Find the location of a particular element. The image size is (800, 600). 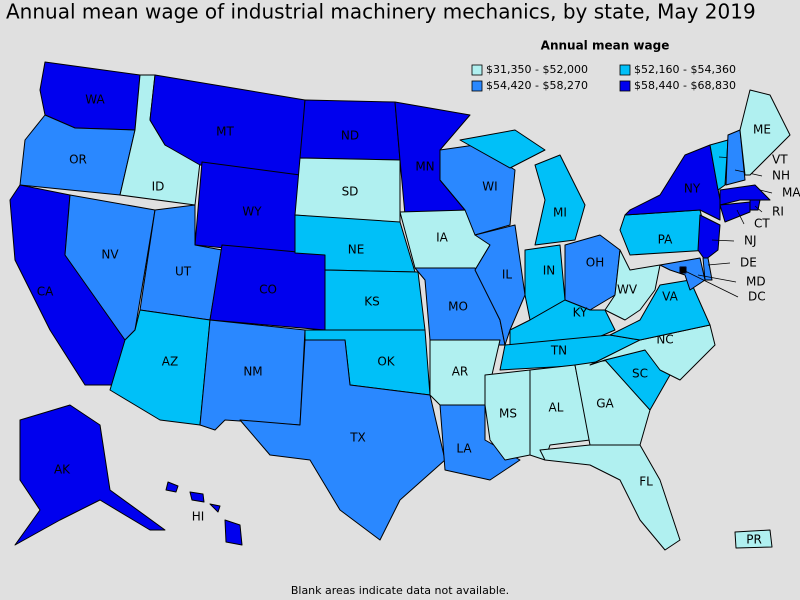

state-label: WA is located at coordinates (95, 100).